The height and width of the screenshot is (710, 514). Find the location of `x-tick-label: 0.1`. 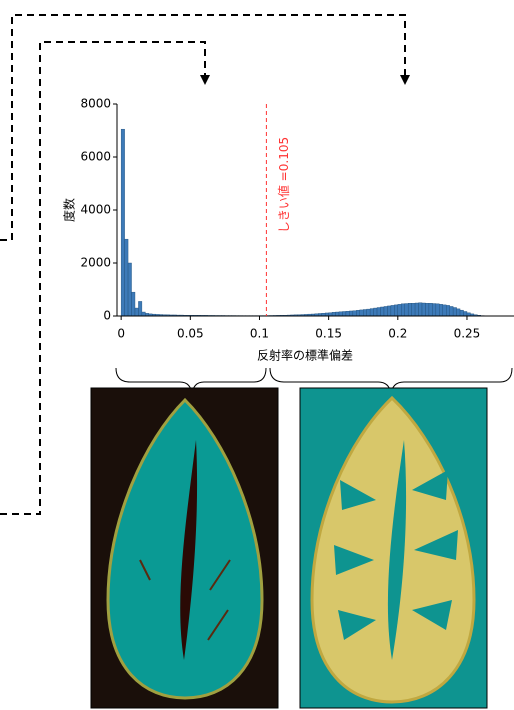

x-tick-label: 0.1 is located at coordinates (259, 334).